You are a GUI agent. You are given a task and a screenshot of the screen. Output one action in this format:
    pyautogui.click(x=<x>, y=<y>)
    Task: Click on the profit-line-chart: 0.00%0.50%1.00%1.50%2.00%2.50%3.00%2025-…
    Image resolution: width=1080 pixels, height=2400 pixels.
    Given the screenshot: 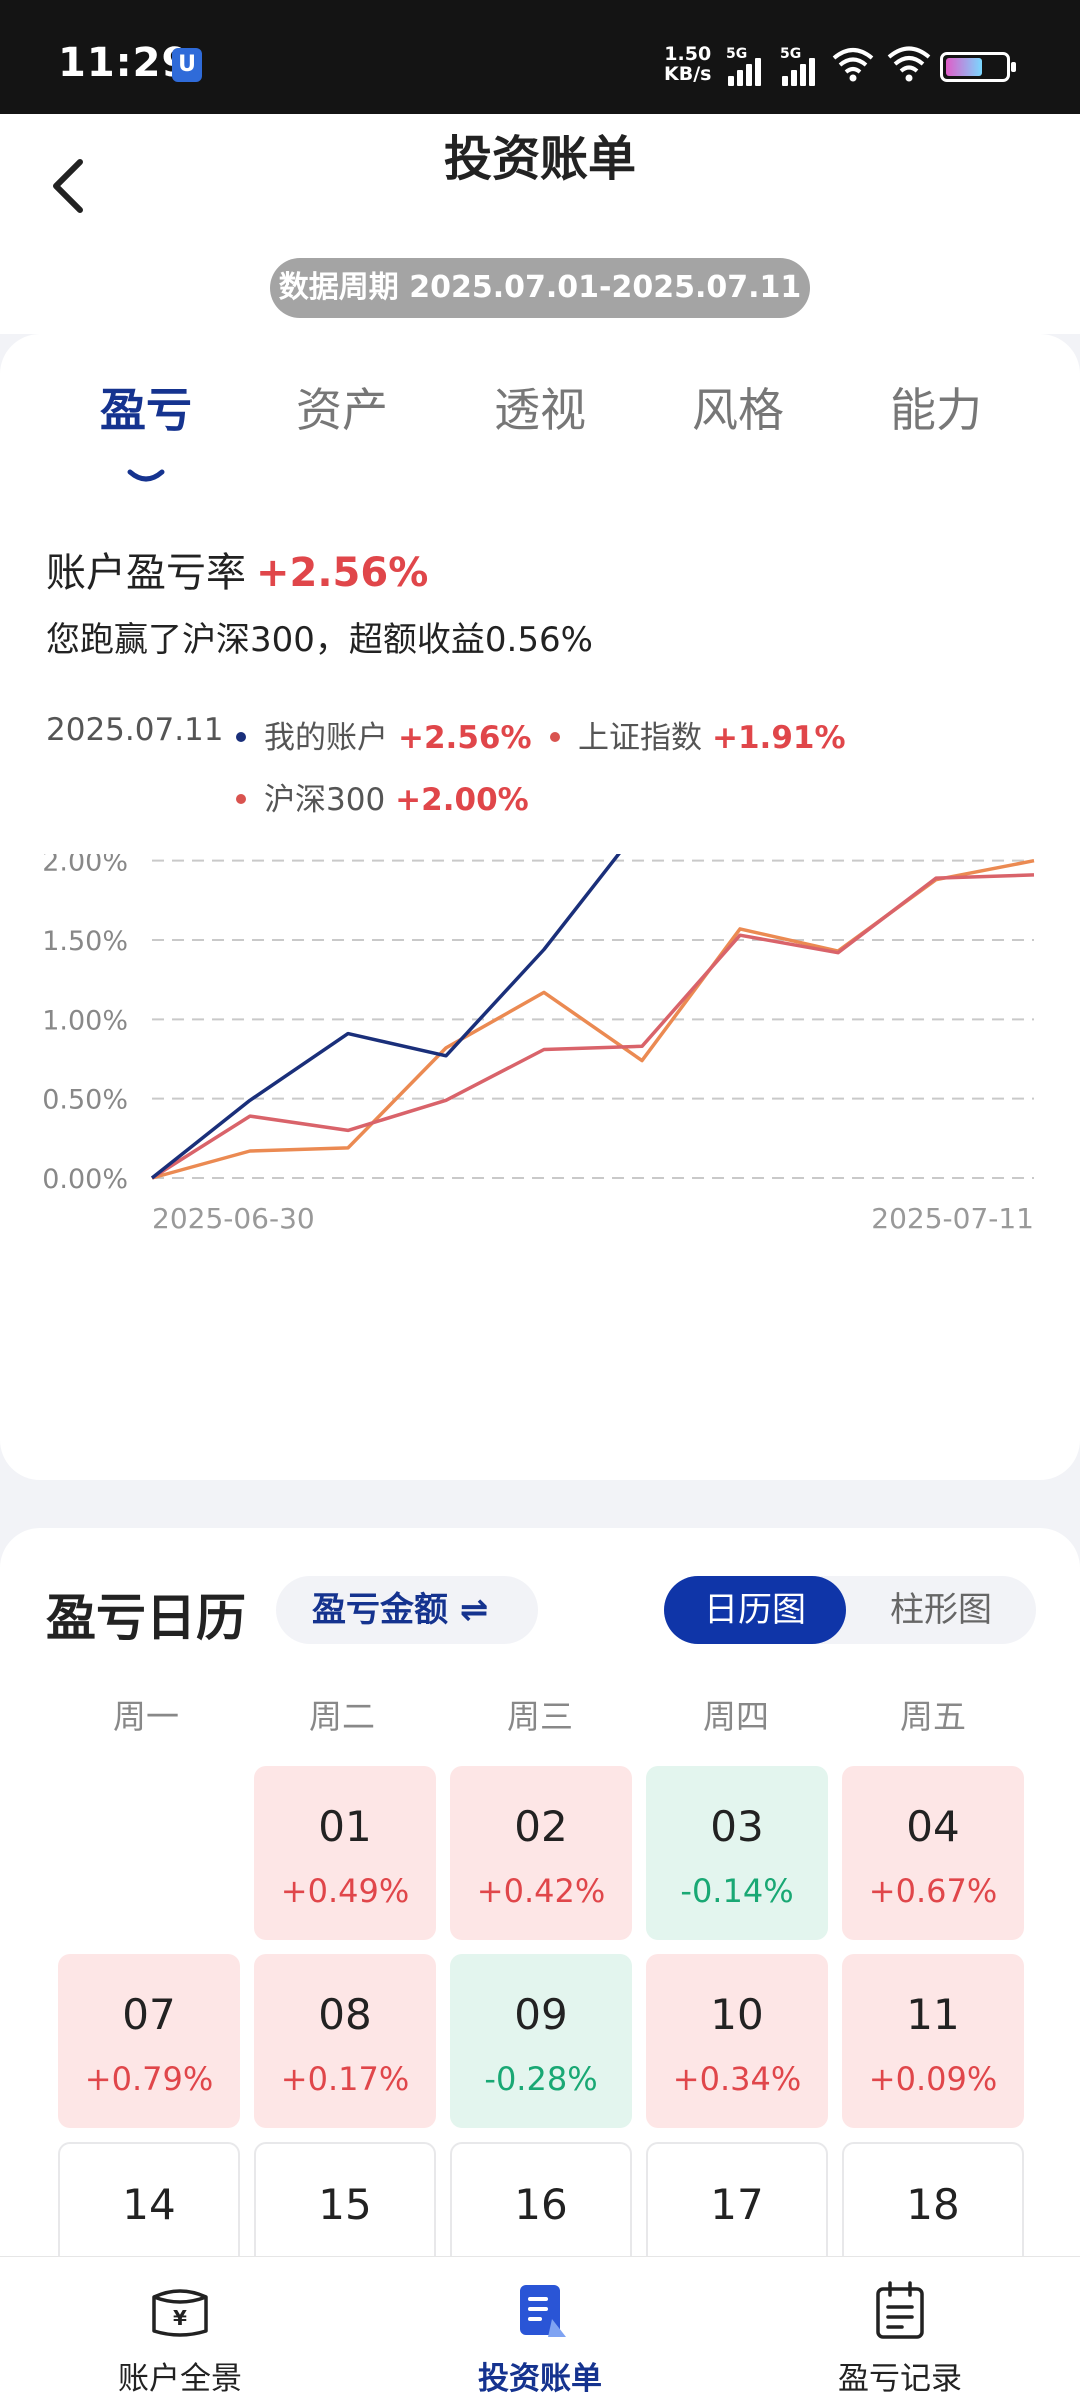 What is the action you would take?
    pyautogui.click(x=538, y=1044)
    